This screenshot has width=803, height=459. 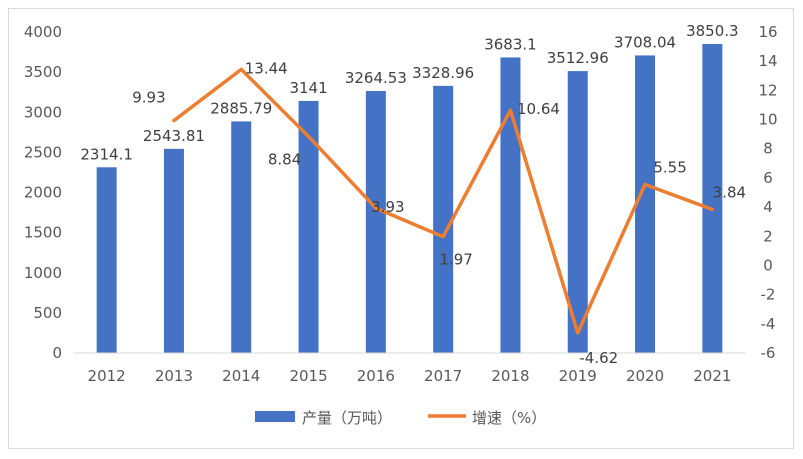 What do you see at coordinates (308, 88) in the screenshot?
I see `bar-value-label: 3141` at bounding box center [308, 88].